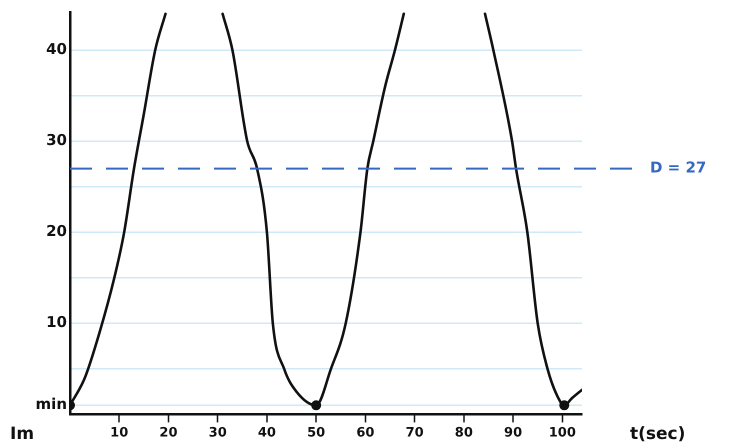 The height and width of the screenshot is (448, 732). Describe the element at coordinates (678, 167) in the screenshot. I see `ref-line-label: D = 27` at that location.